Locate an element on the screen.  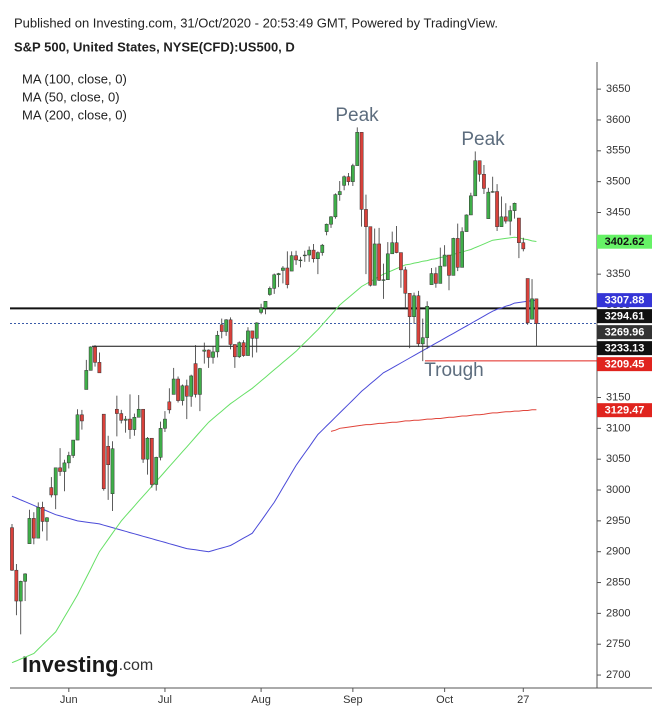
y-tick-label: 3650 is located at coordinates (618, 89).